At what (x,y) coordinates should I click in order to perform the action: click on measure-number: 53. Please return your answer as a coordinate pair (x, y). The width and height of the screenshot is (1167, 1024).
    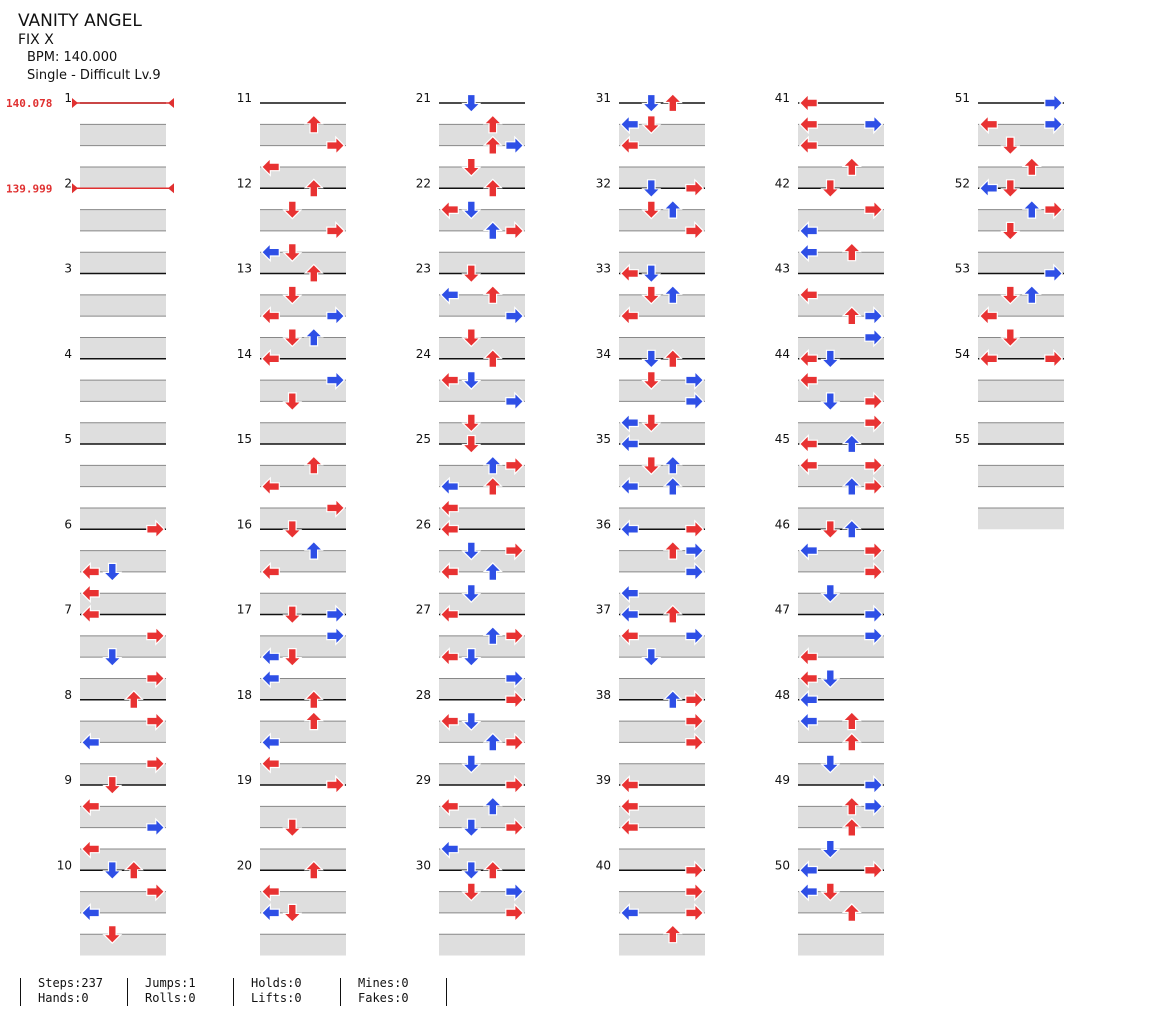
    Looking at the image, I should click on (962, 269).